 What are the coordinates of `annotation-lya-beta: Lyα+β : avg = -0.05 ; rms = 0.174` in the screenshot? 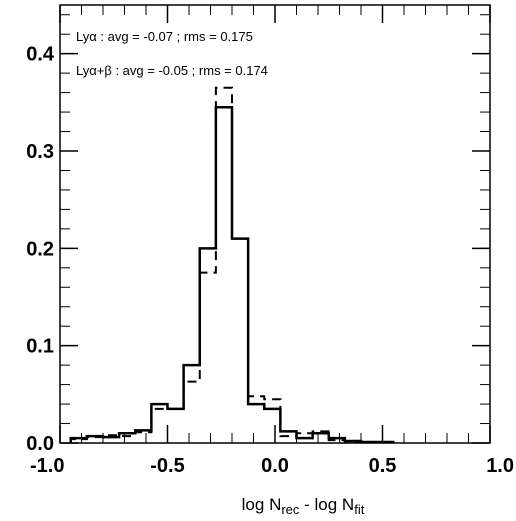 It's located at (172, 70).